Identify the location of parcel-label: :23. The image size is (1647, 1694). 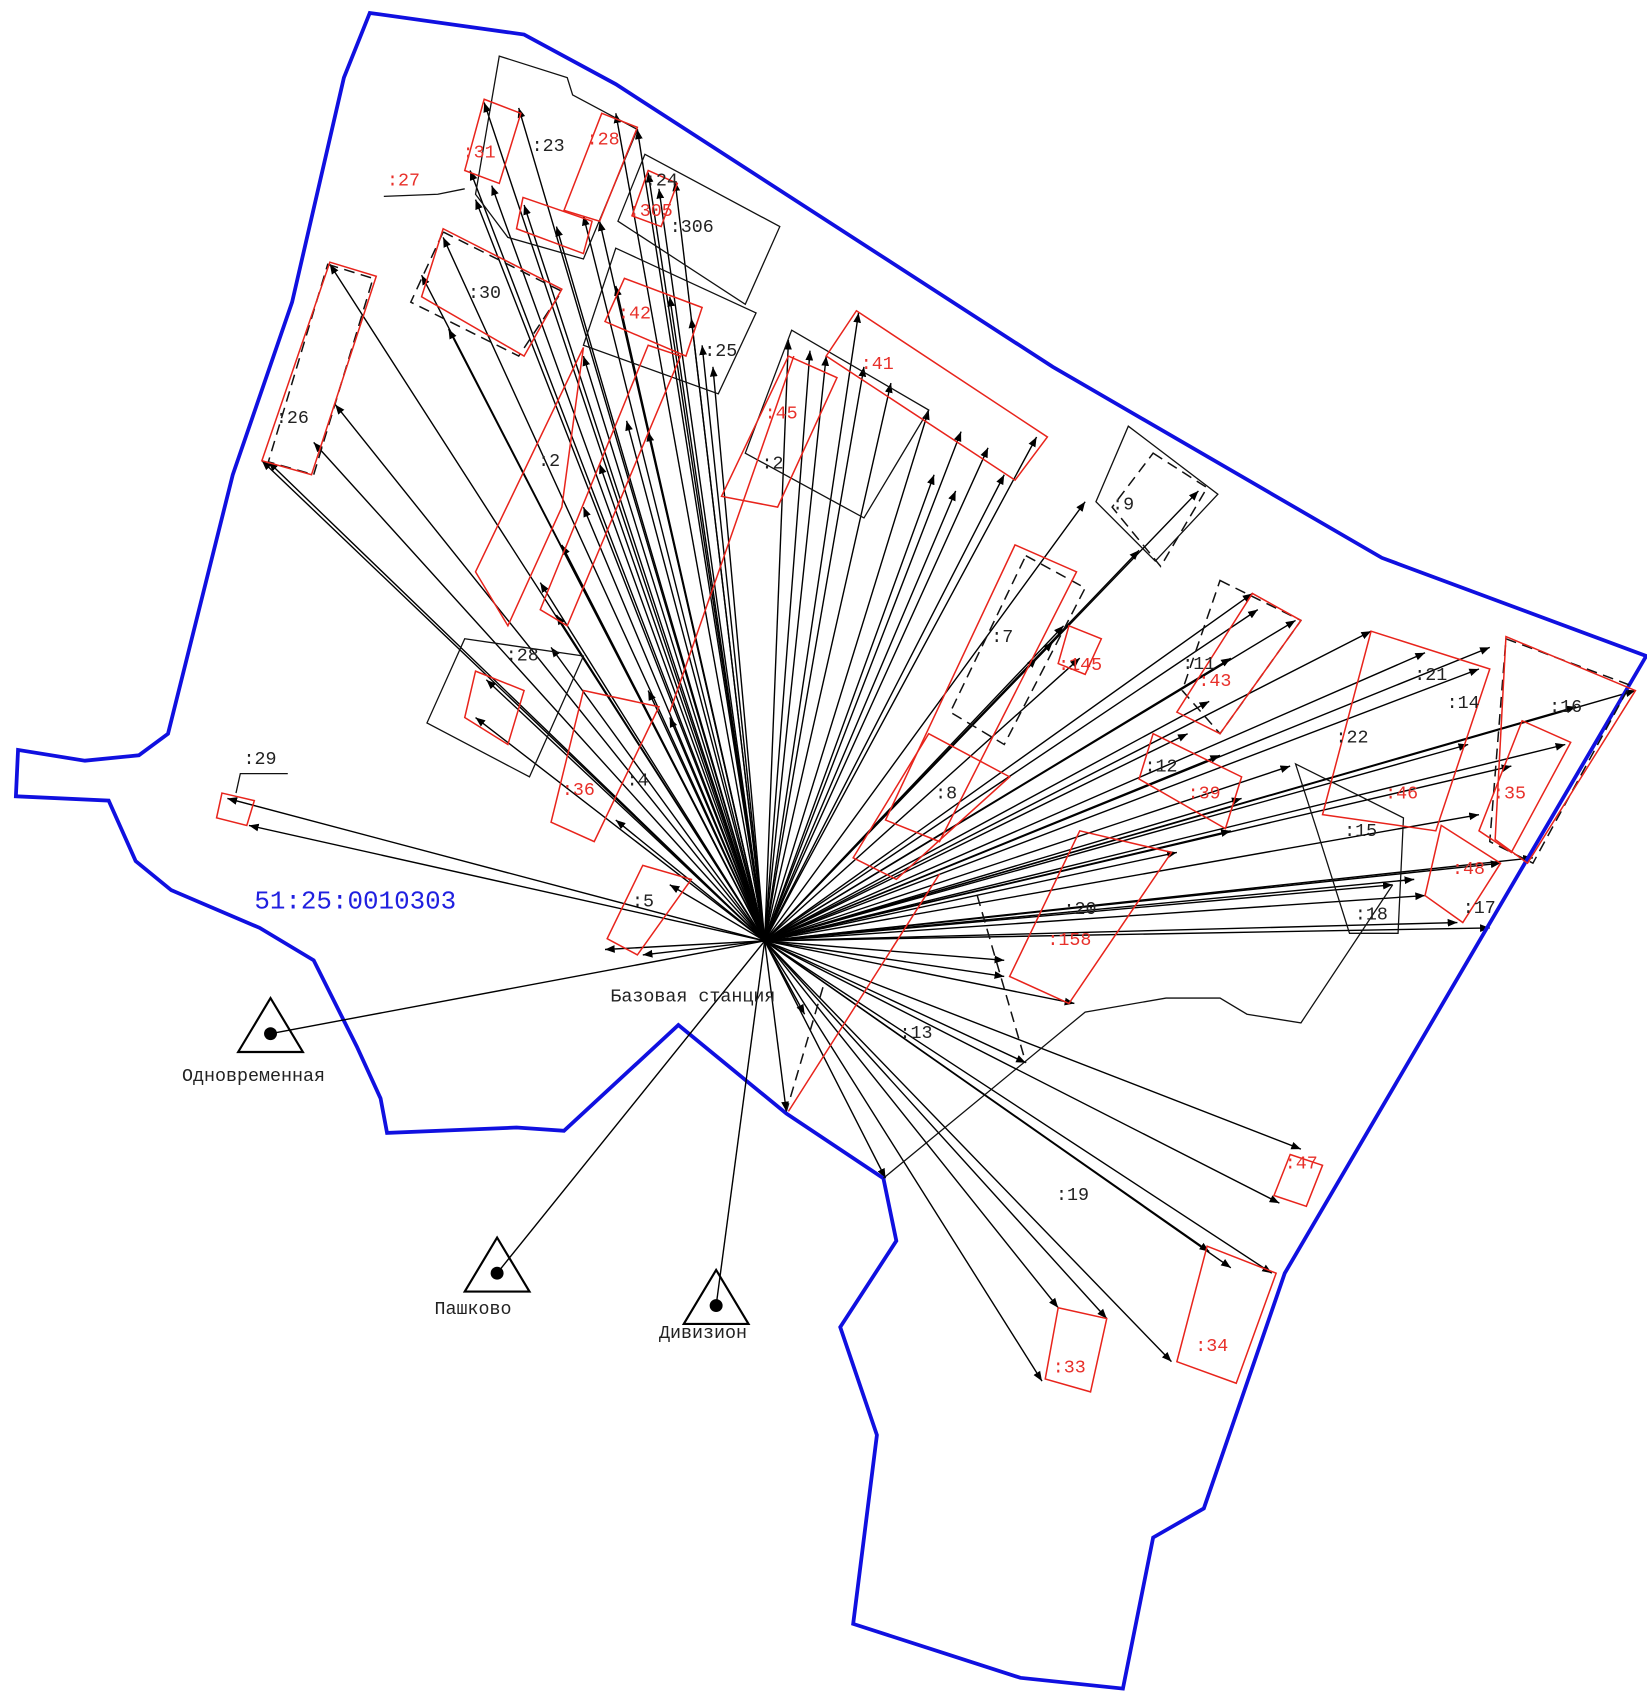
(548, 146).